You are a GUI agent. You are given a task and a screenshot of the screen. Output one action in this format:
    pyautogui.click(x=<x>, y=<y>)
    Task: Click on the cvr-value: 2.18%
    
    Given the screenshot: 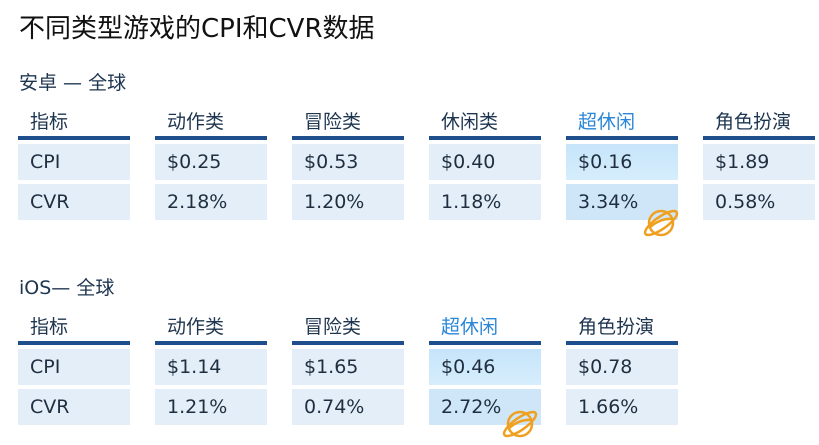 What is the action you would take?
    pyautogui.click(x=211, y=202)
    